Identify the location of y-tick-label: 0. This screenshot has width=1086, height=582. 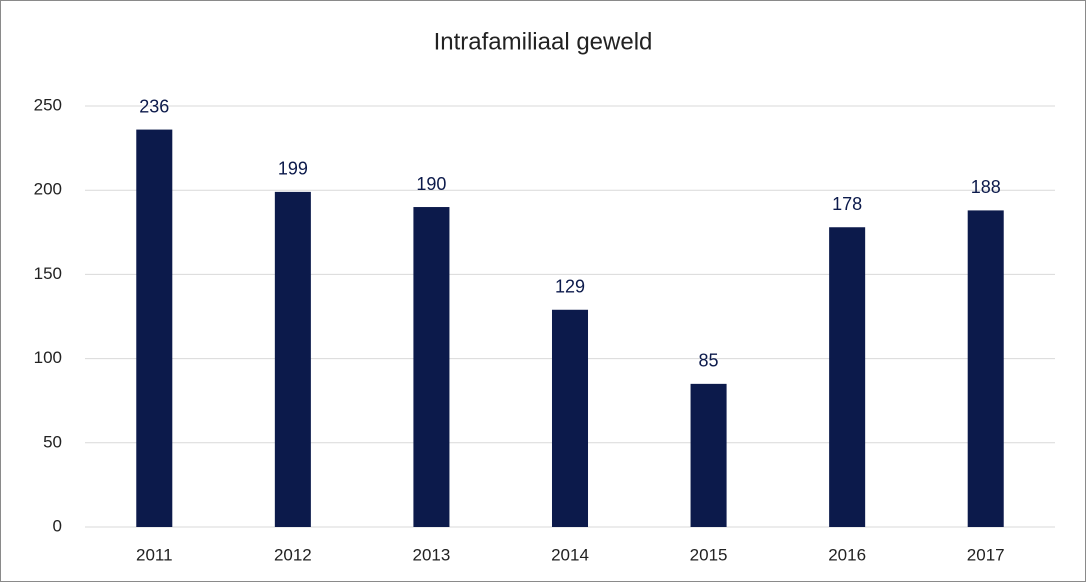
(57, 525).